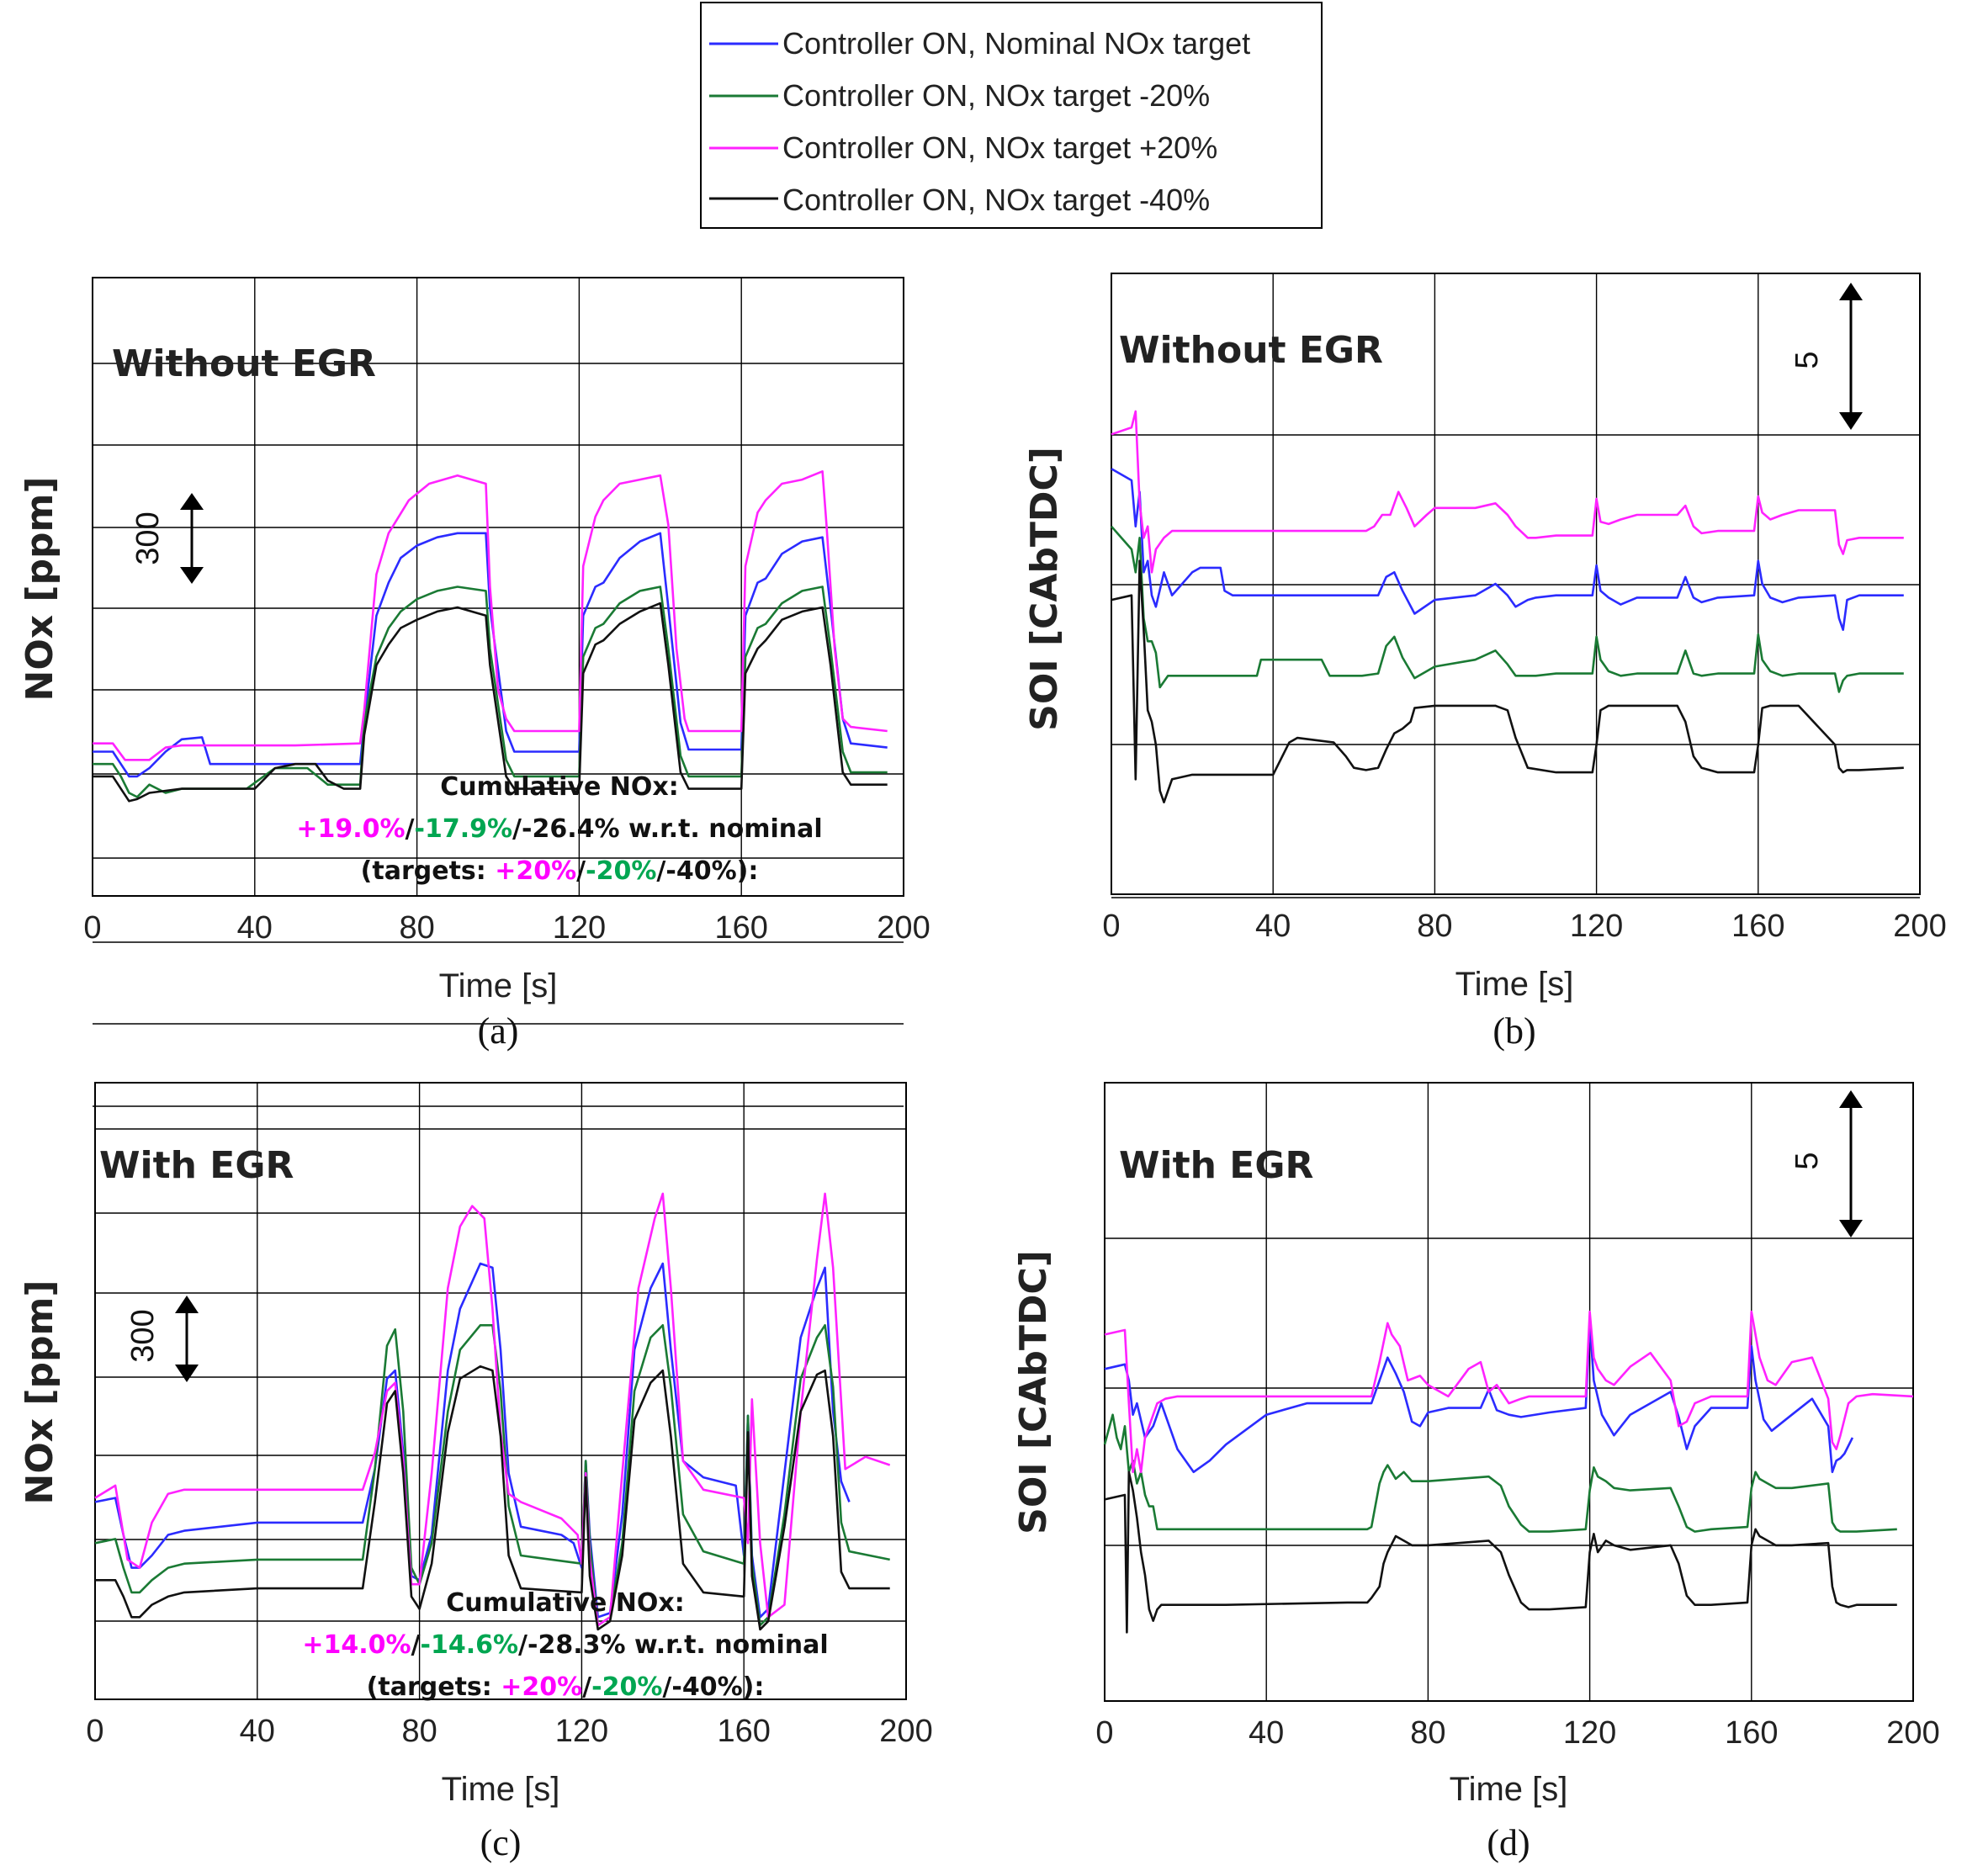 Image resolution: width=1967 pixels, height=1876 pixels. Describe the element at coordinates (350, 829) in the screenshot. I see `annotation-plus-a: +19.0%` at that location.